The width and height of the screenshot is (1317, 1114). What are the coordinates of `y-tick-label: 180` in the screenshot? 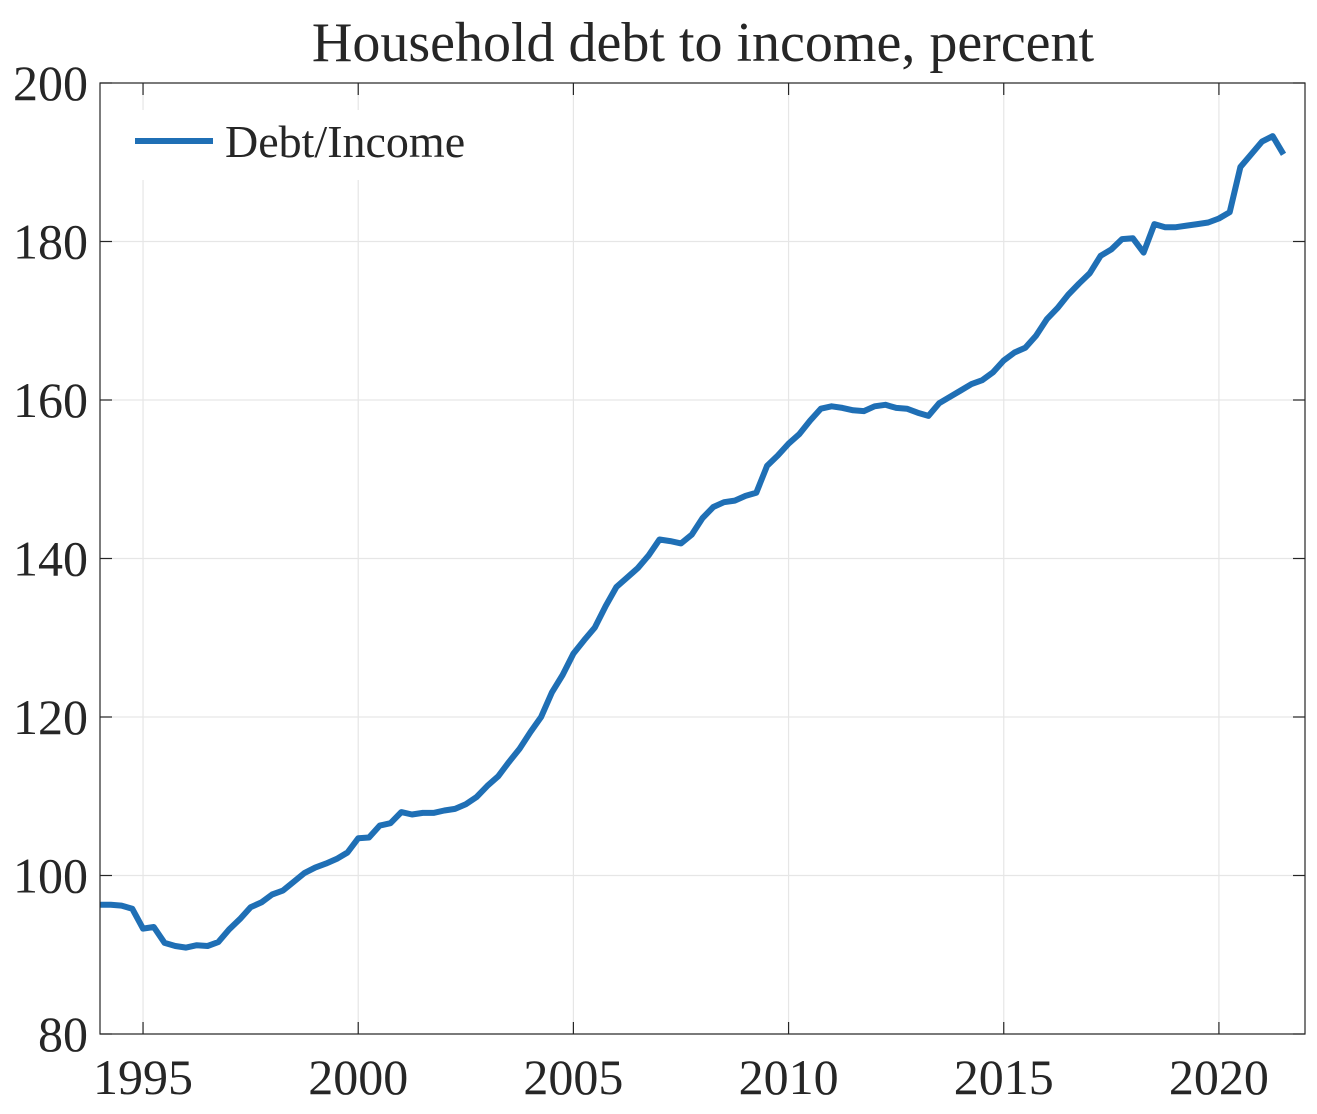 It's located at (50, 242).